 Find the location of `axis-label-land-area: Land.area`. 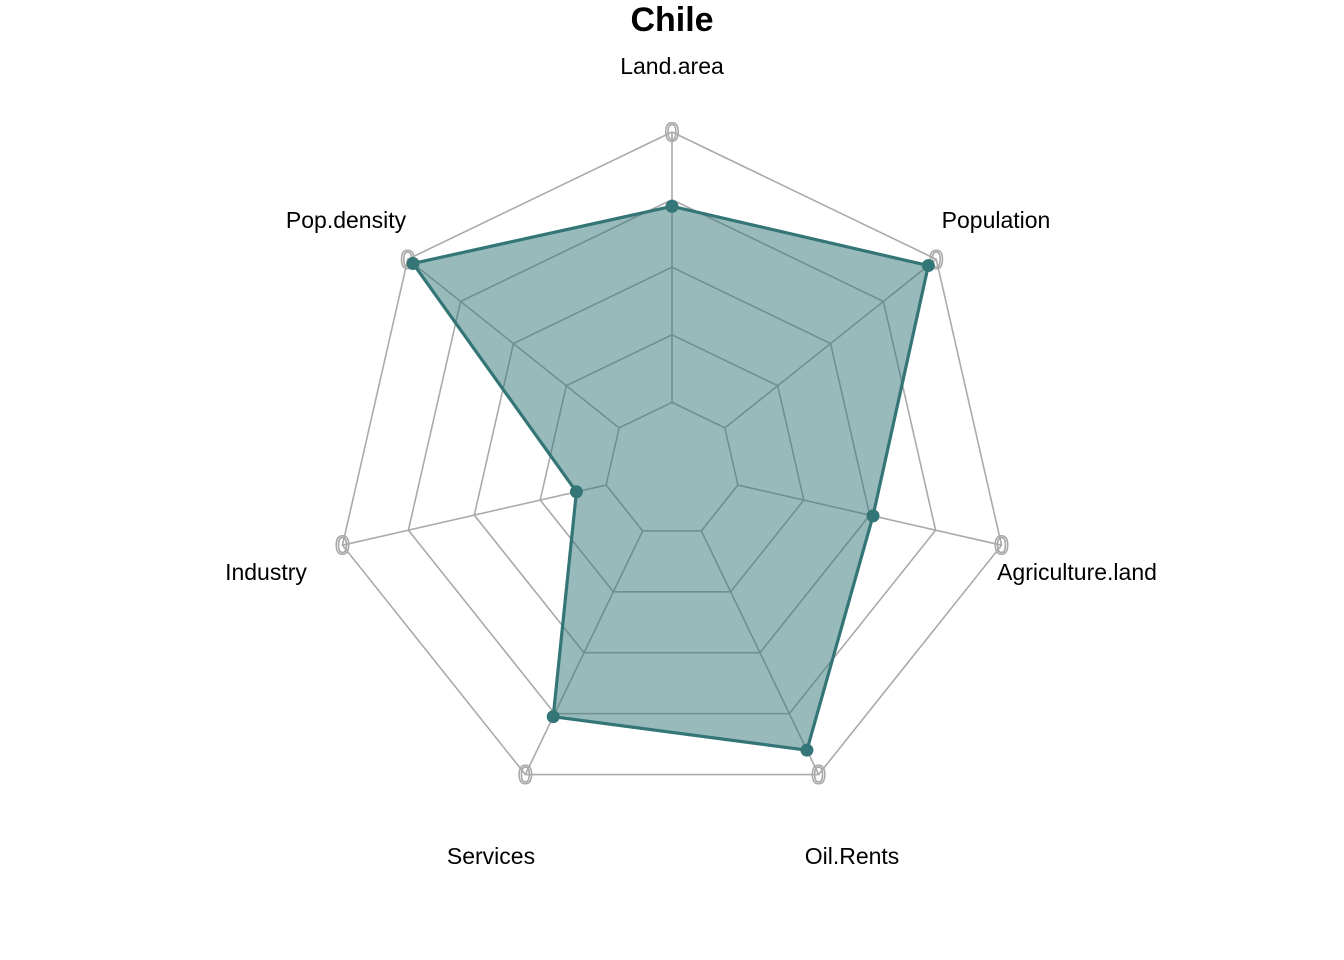

axis-label-land-area: Land.area is located at coordinates (672, 66).